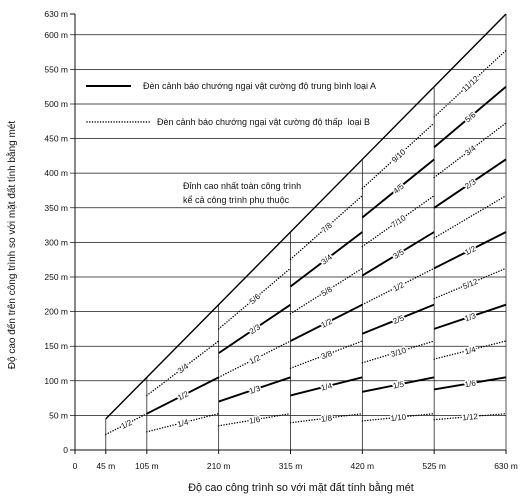  I want to click on x-tick-label-210: 210 m, so click(219, 466).